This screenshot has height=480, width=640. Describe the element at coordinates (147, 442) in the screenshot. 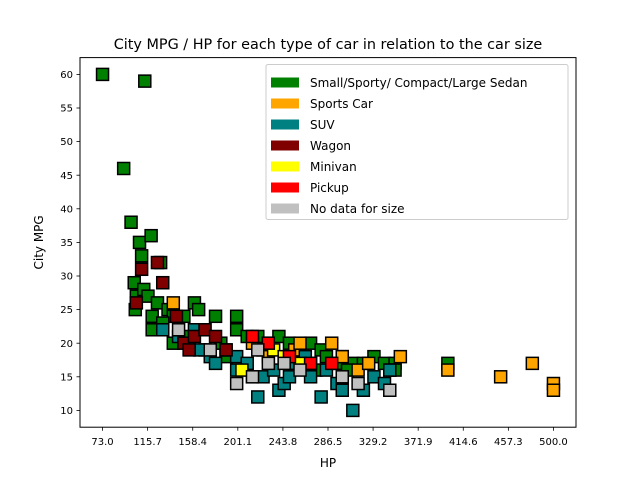

I see `x-tick-label: 115.7` at that location.